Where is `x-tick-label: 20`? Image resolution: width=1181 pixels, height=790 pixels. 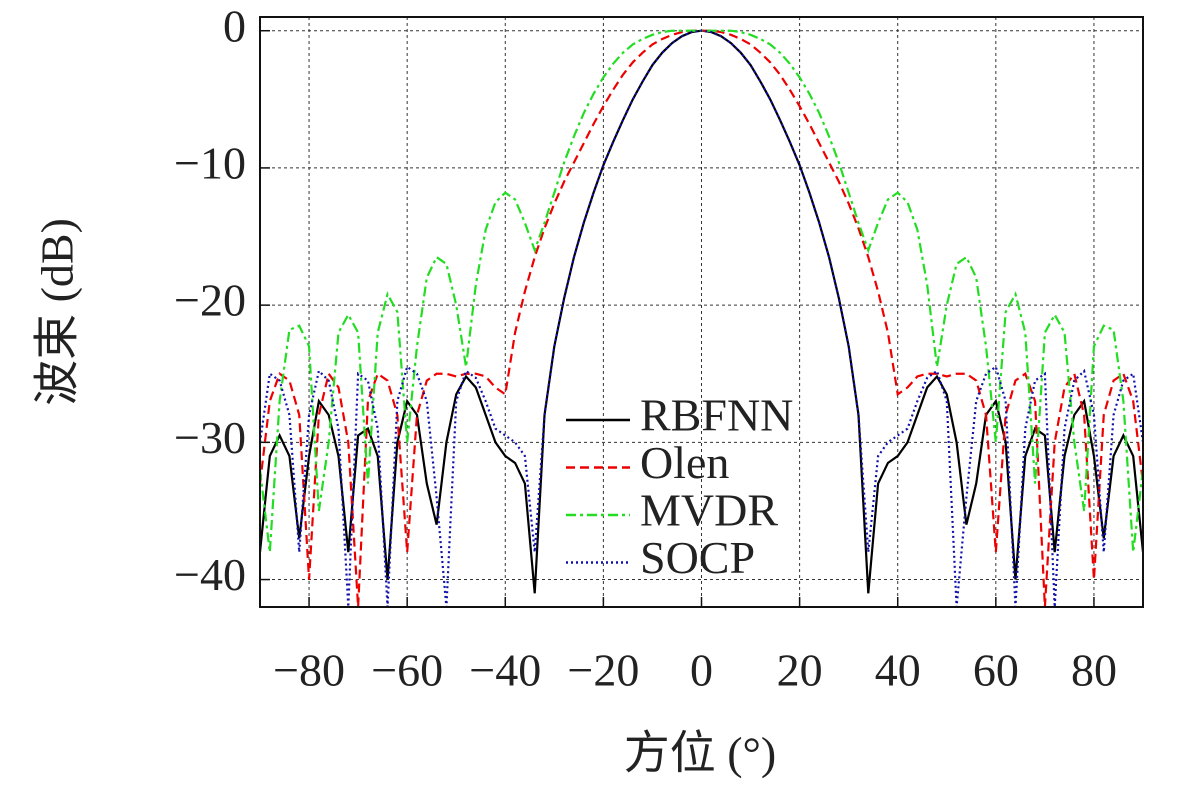 x-tick-label: 20 is located at coordinates (800, 670).